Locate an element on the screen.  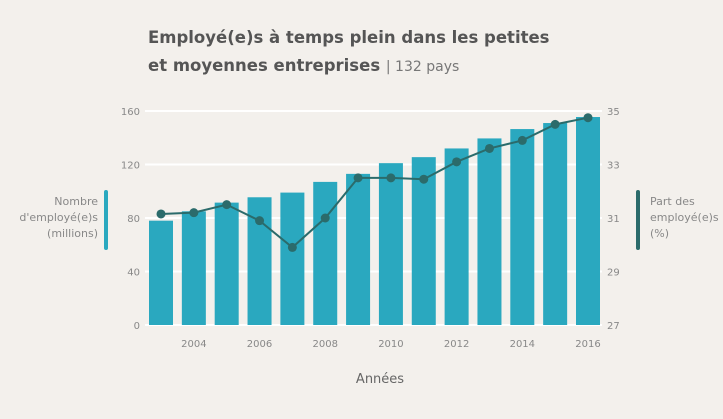
right-legend-line: employé(e)s is located at coordinates (684, 217).